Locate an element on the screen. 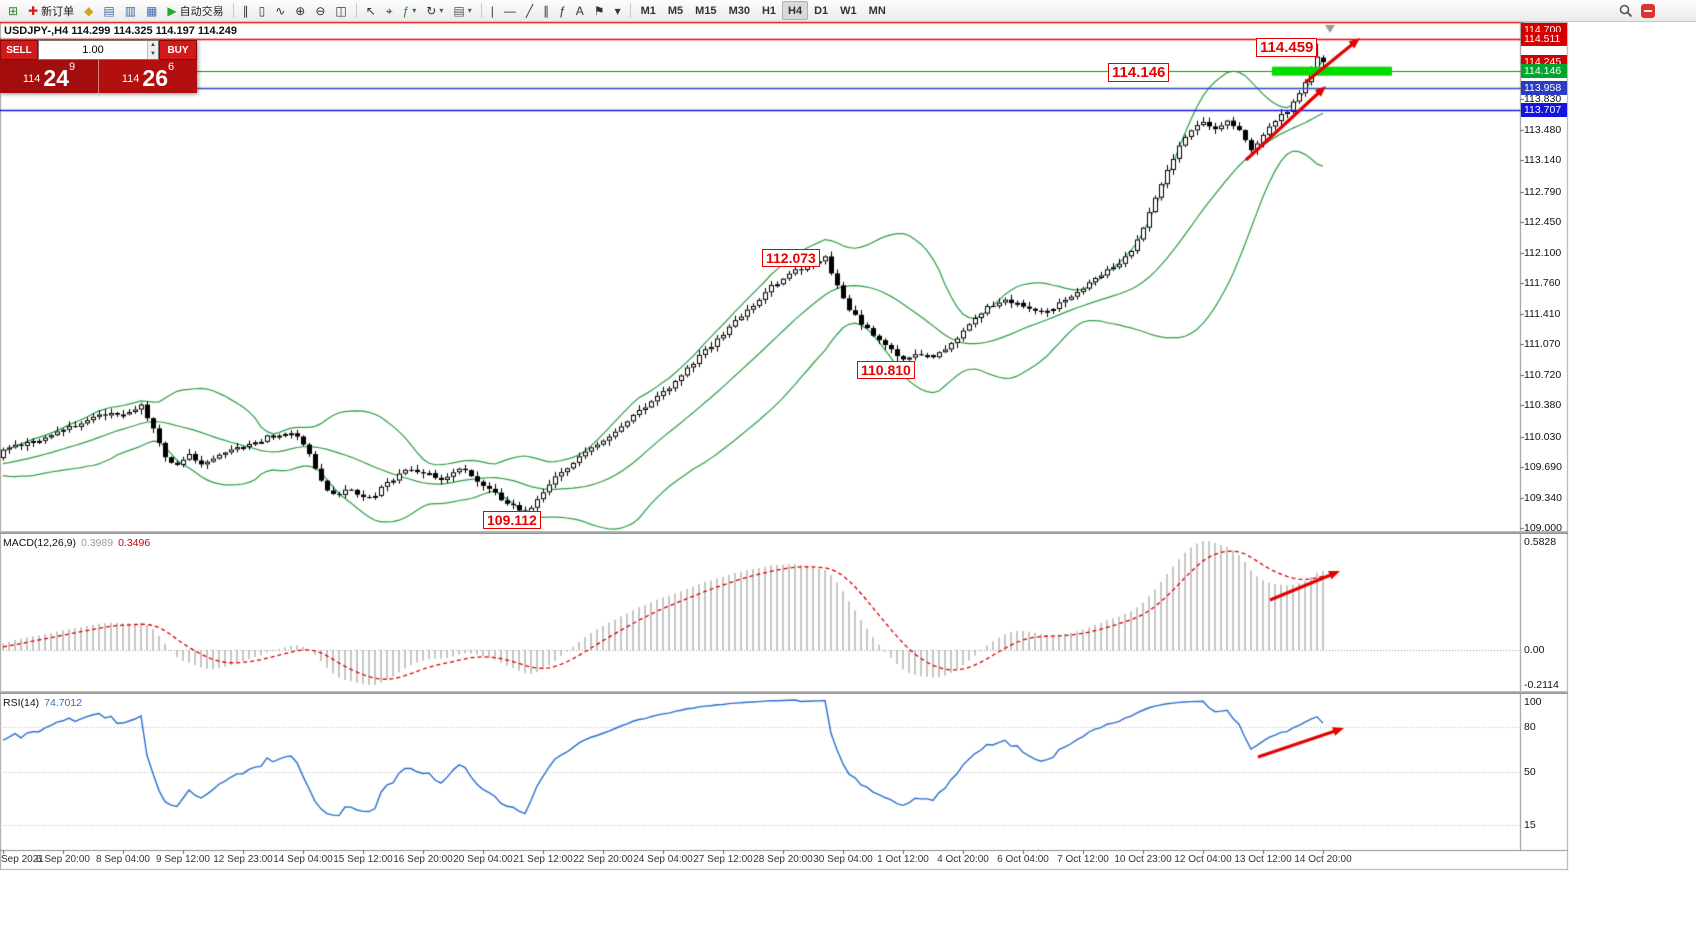  stepper-up-icon: ▲ is located at coordinates (153, 45).